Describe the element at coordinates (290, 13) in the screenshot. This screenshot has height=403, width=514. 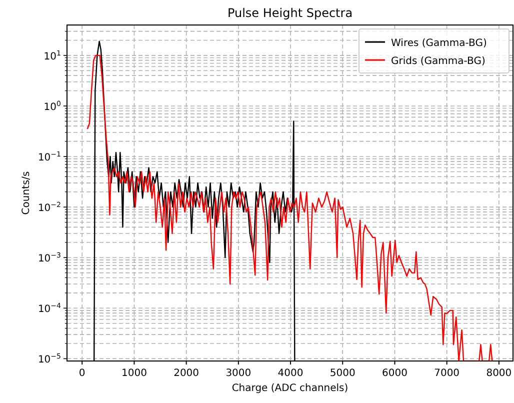
I see `chart-title: Pulse Height Spectra` at that location.